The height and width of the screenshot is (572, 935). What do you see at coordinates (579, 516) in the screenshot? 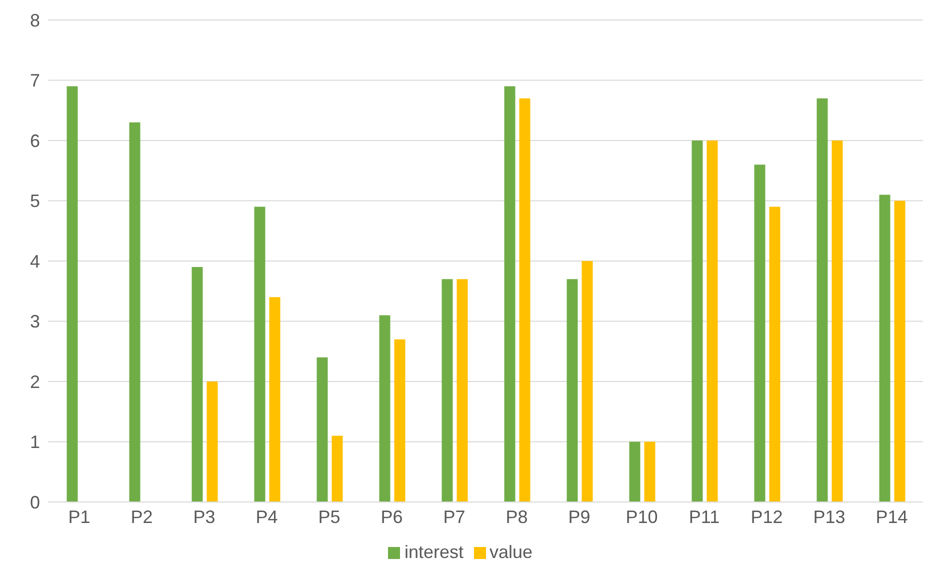
I see `x-tick-label: P9` at bounding box center [579, 516].